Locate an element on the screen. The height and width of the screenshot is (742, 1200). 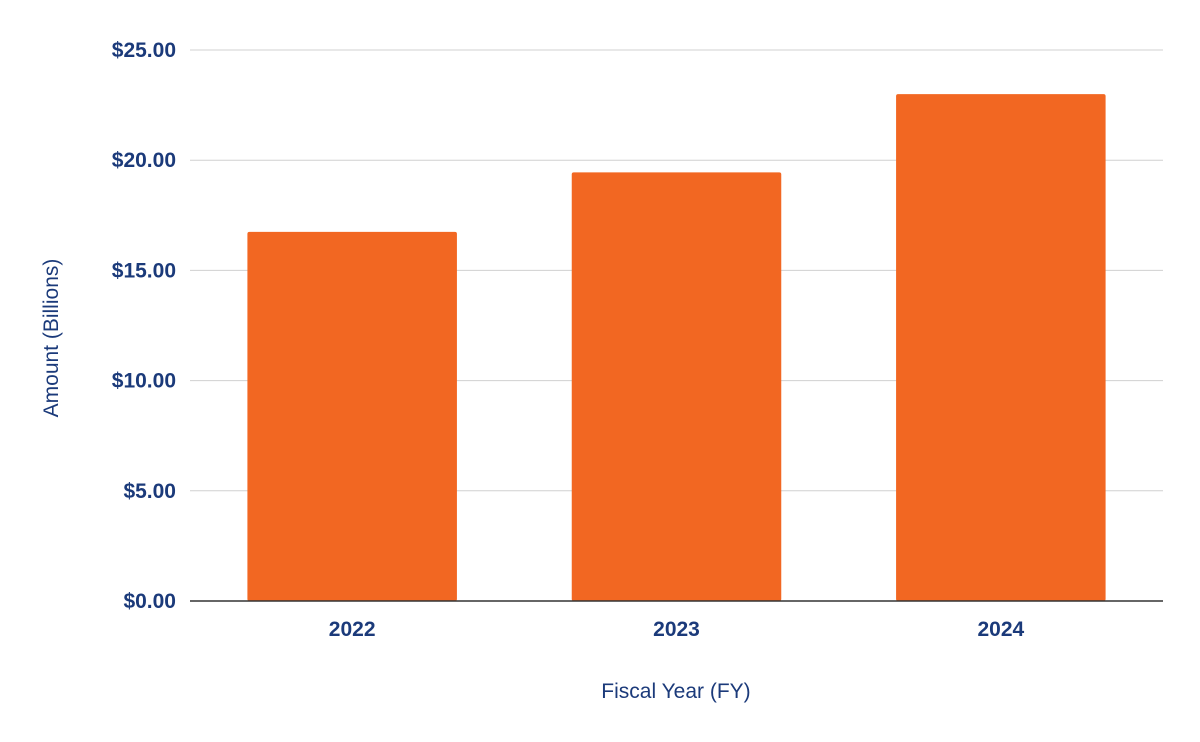
x-tick-label: 2024 is located at coordinates (1000, 629).